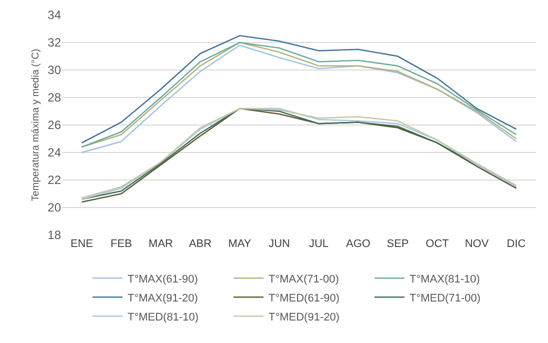 This screenshot has height=343, width=548. What do you see at coordinates (516, 244) in the screenshot?
I see `x-tick-label: DIC` at bounding box center [516, 244].